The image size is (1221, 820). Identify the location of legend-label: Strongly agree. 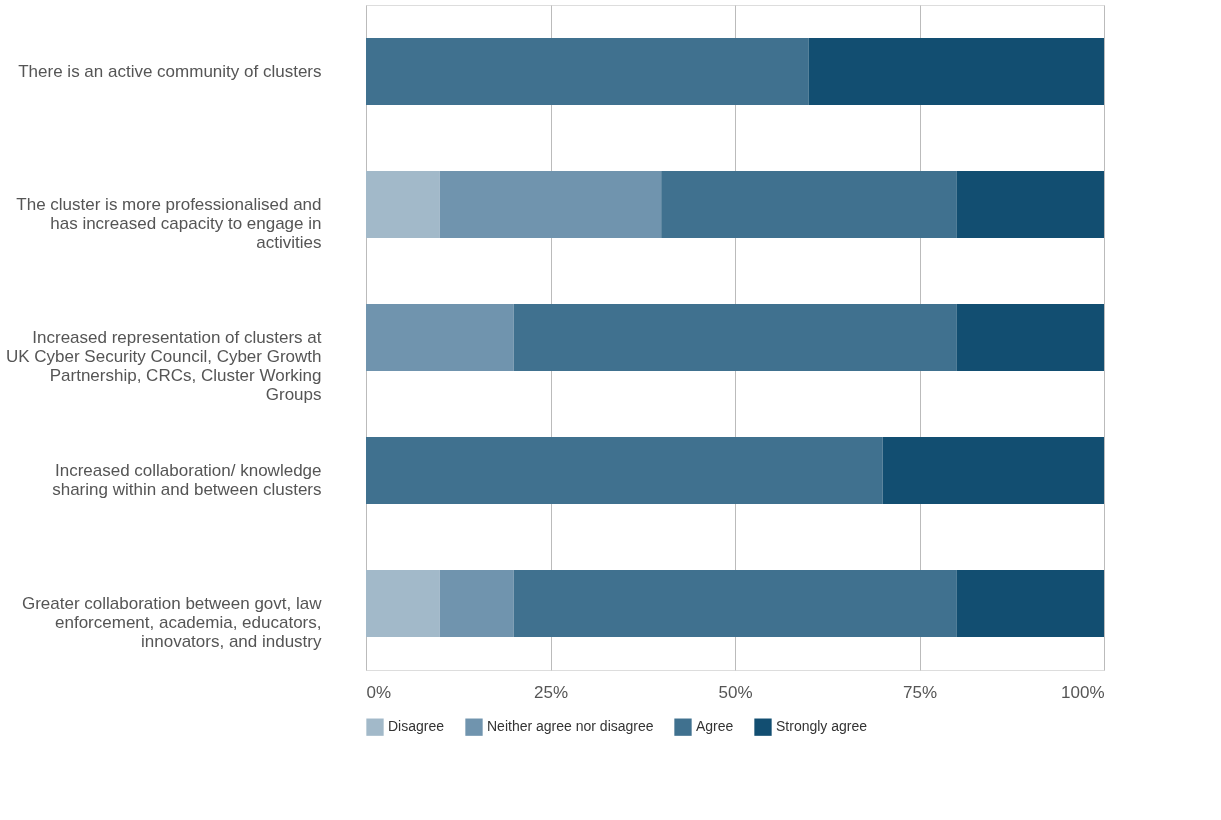
(822, 726).